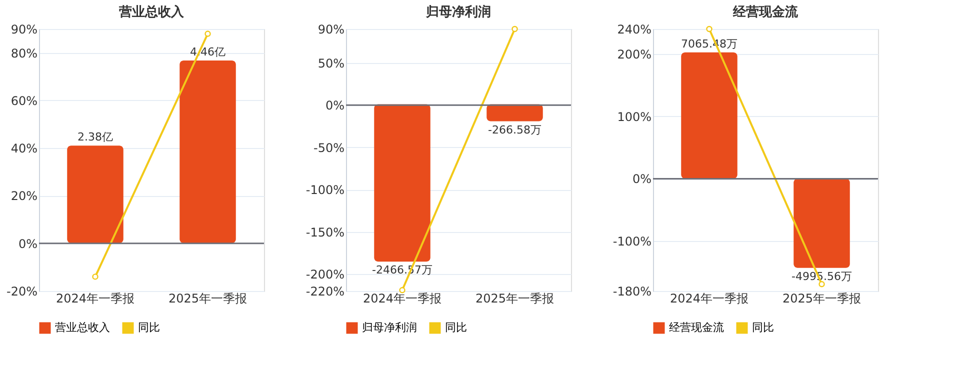 The height and width of the screenshot is (372, 960). Describe the element at coordinates (765, 12) in the screenshot. I see `chart-title: 经营现金流` at that location.